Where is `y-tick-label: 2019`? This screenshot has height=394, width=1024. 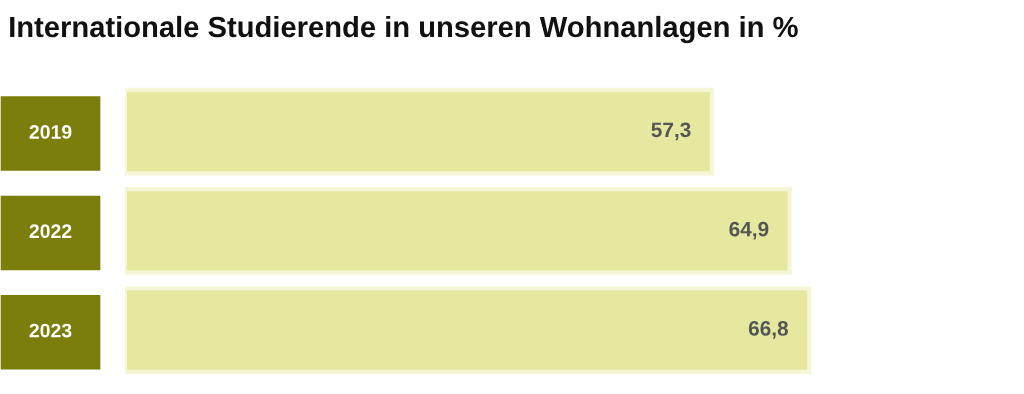
y-tick-label: 2019 is located at coordinates (50, 132).